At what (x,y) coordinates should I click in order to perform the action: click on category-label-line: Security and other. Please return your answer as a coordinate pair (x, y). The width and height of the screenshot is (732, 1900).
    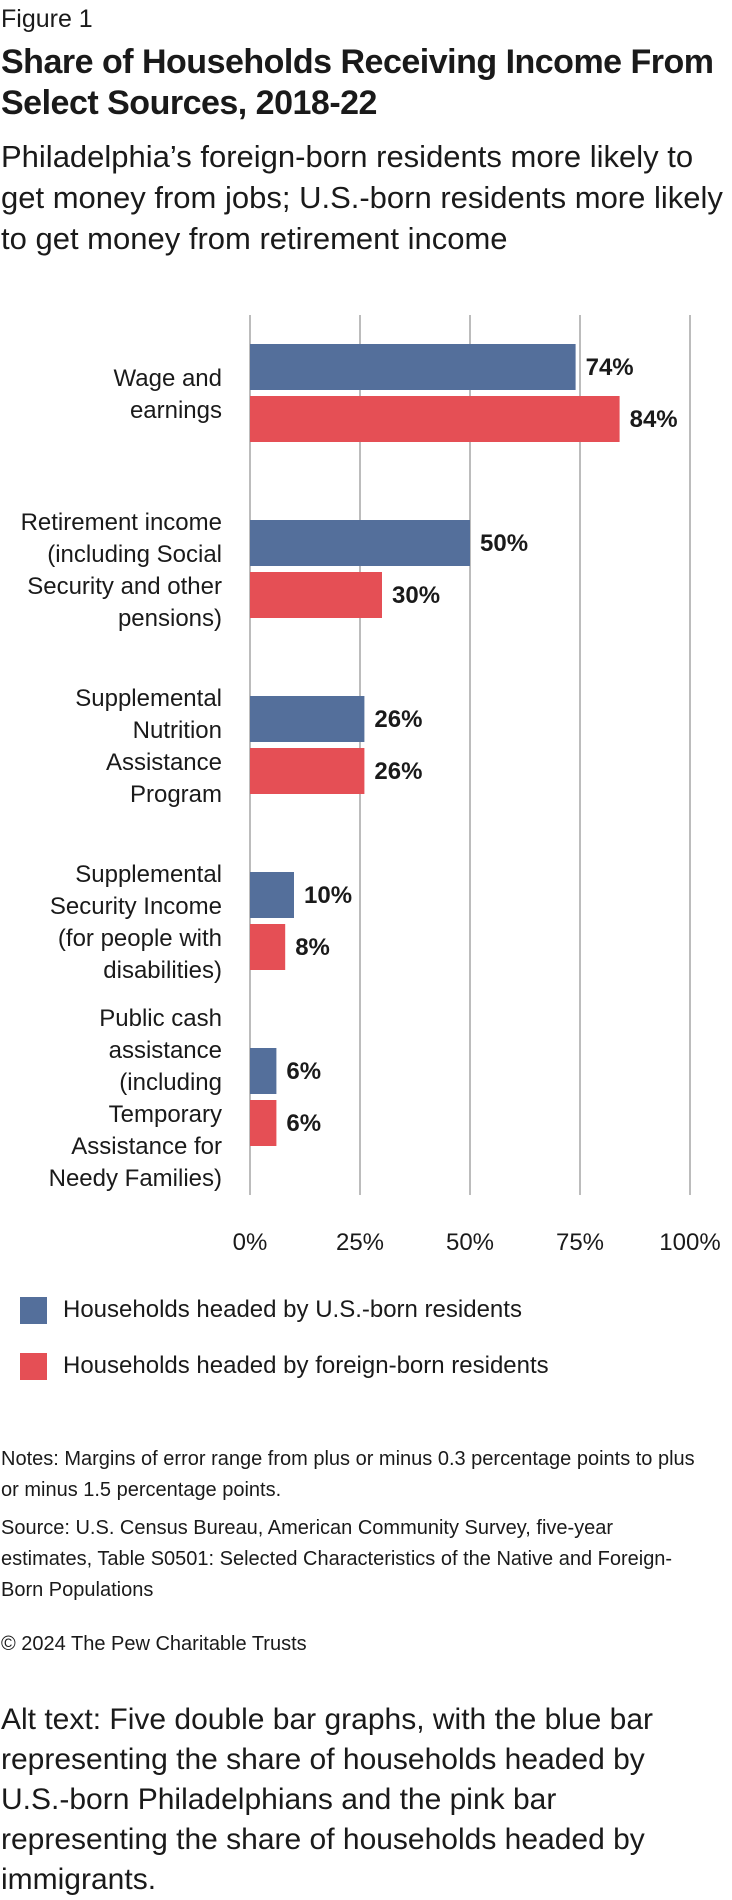
    Looking at the image, I should click on (124, 586).